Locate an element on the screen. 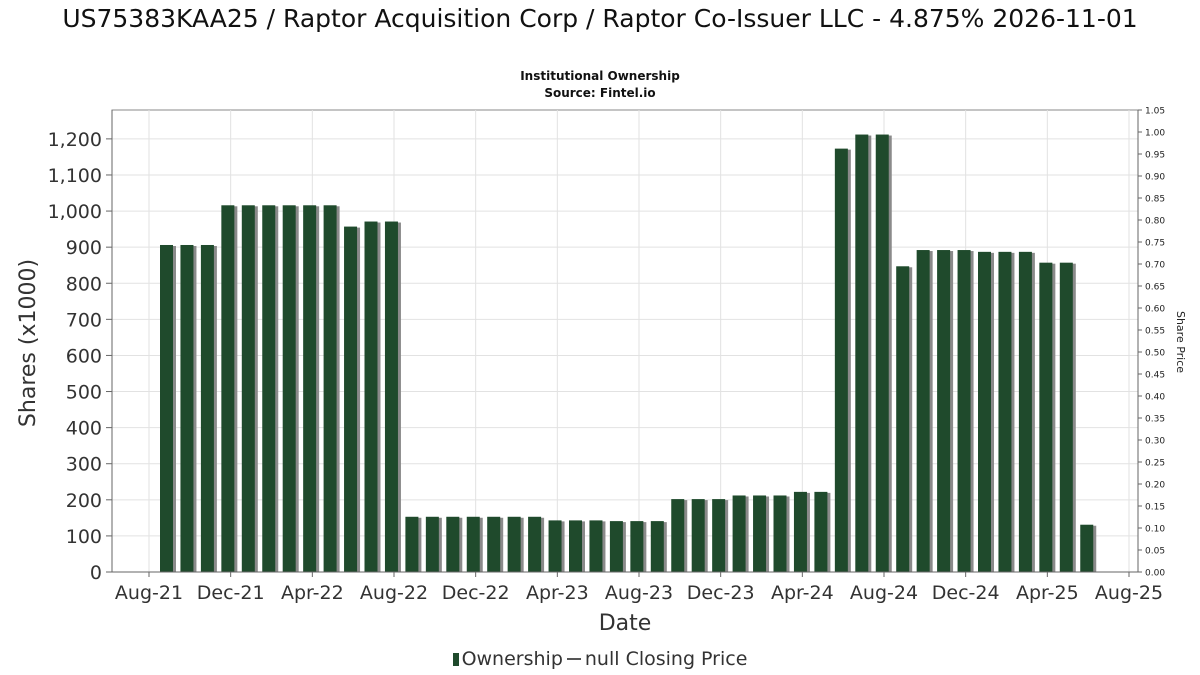 The image size is (1200, 675). x-tick-label: Aug-24 is located at coordinates (884, 593).